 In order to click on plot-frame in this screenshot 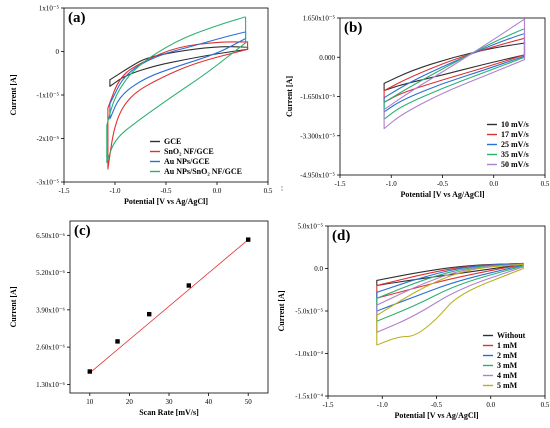, I will do `click(169, 307)`.